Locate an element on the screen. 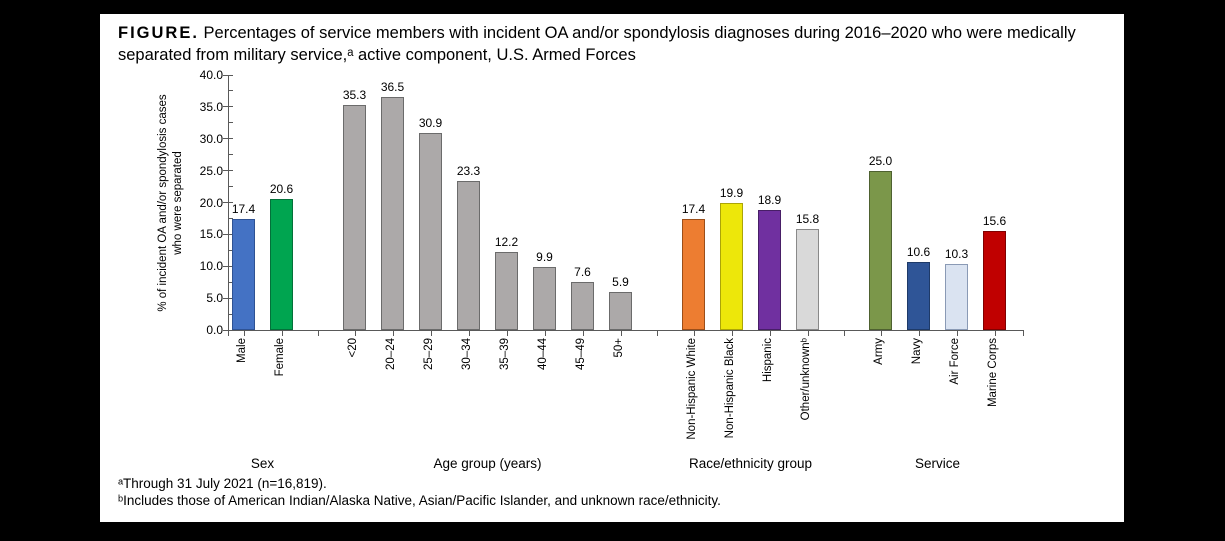  bar-value-label: 35.3 is located at coordinates (354, 94).